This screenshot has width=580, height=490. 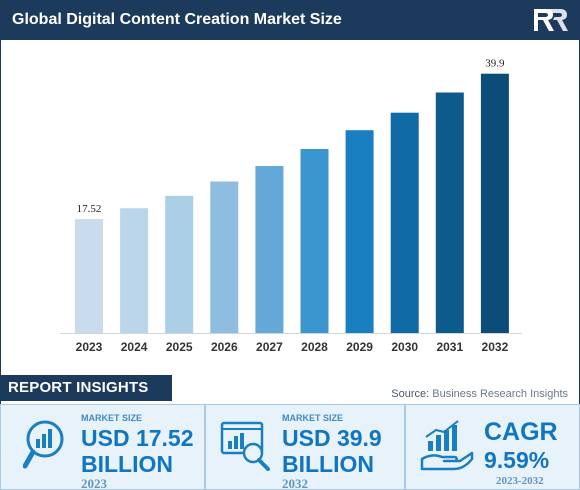 I want to click on report-insights-banner: REPORT INSIGHTS, so click(x=86, y=388).